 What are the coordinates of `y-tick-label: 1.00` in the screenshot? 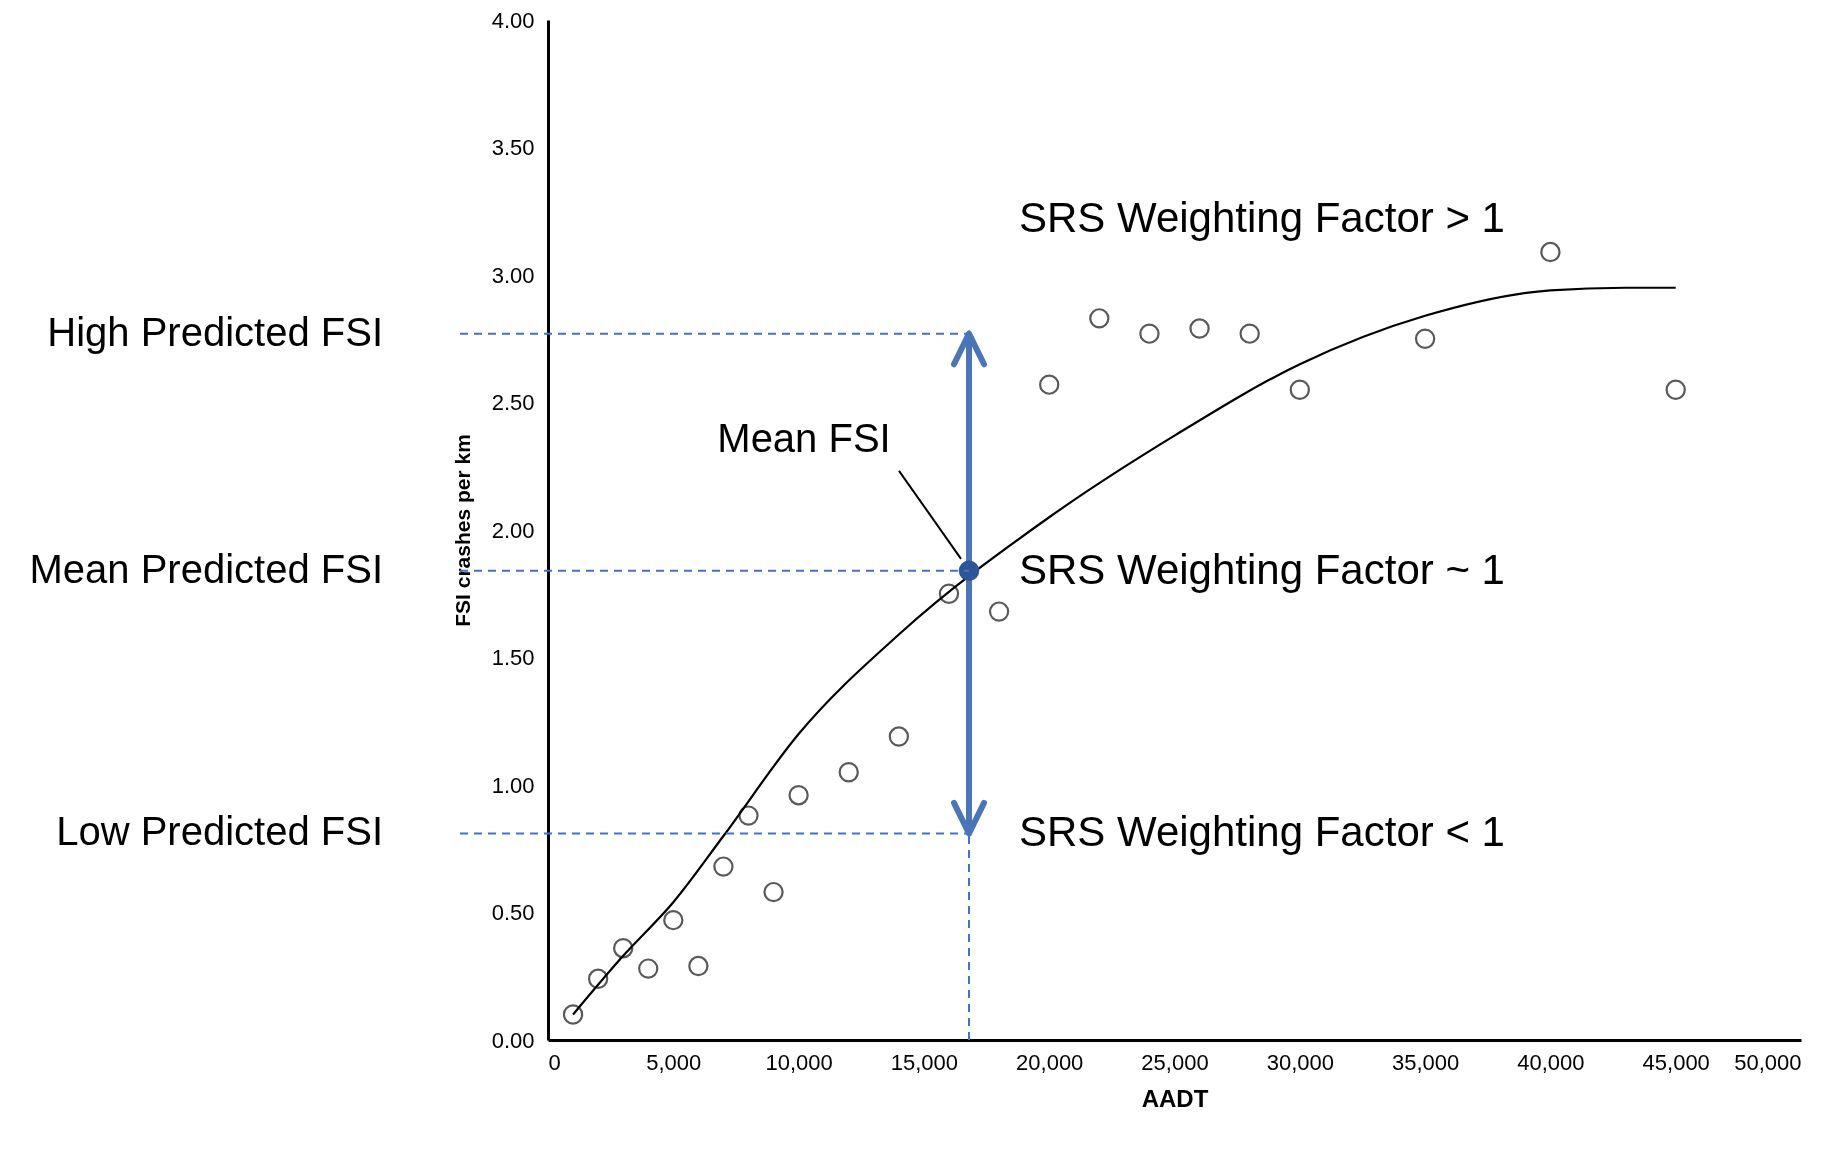 It's located at (513, 785).